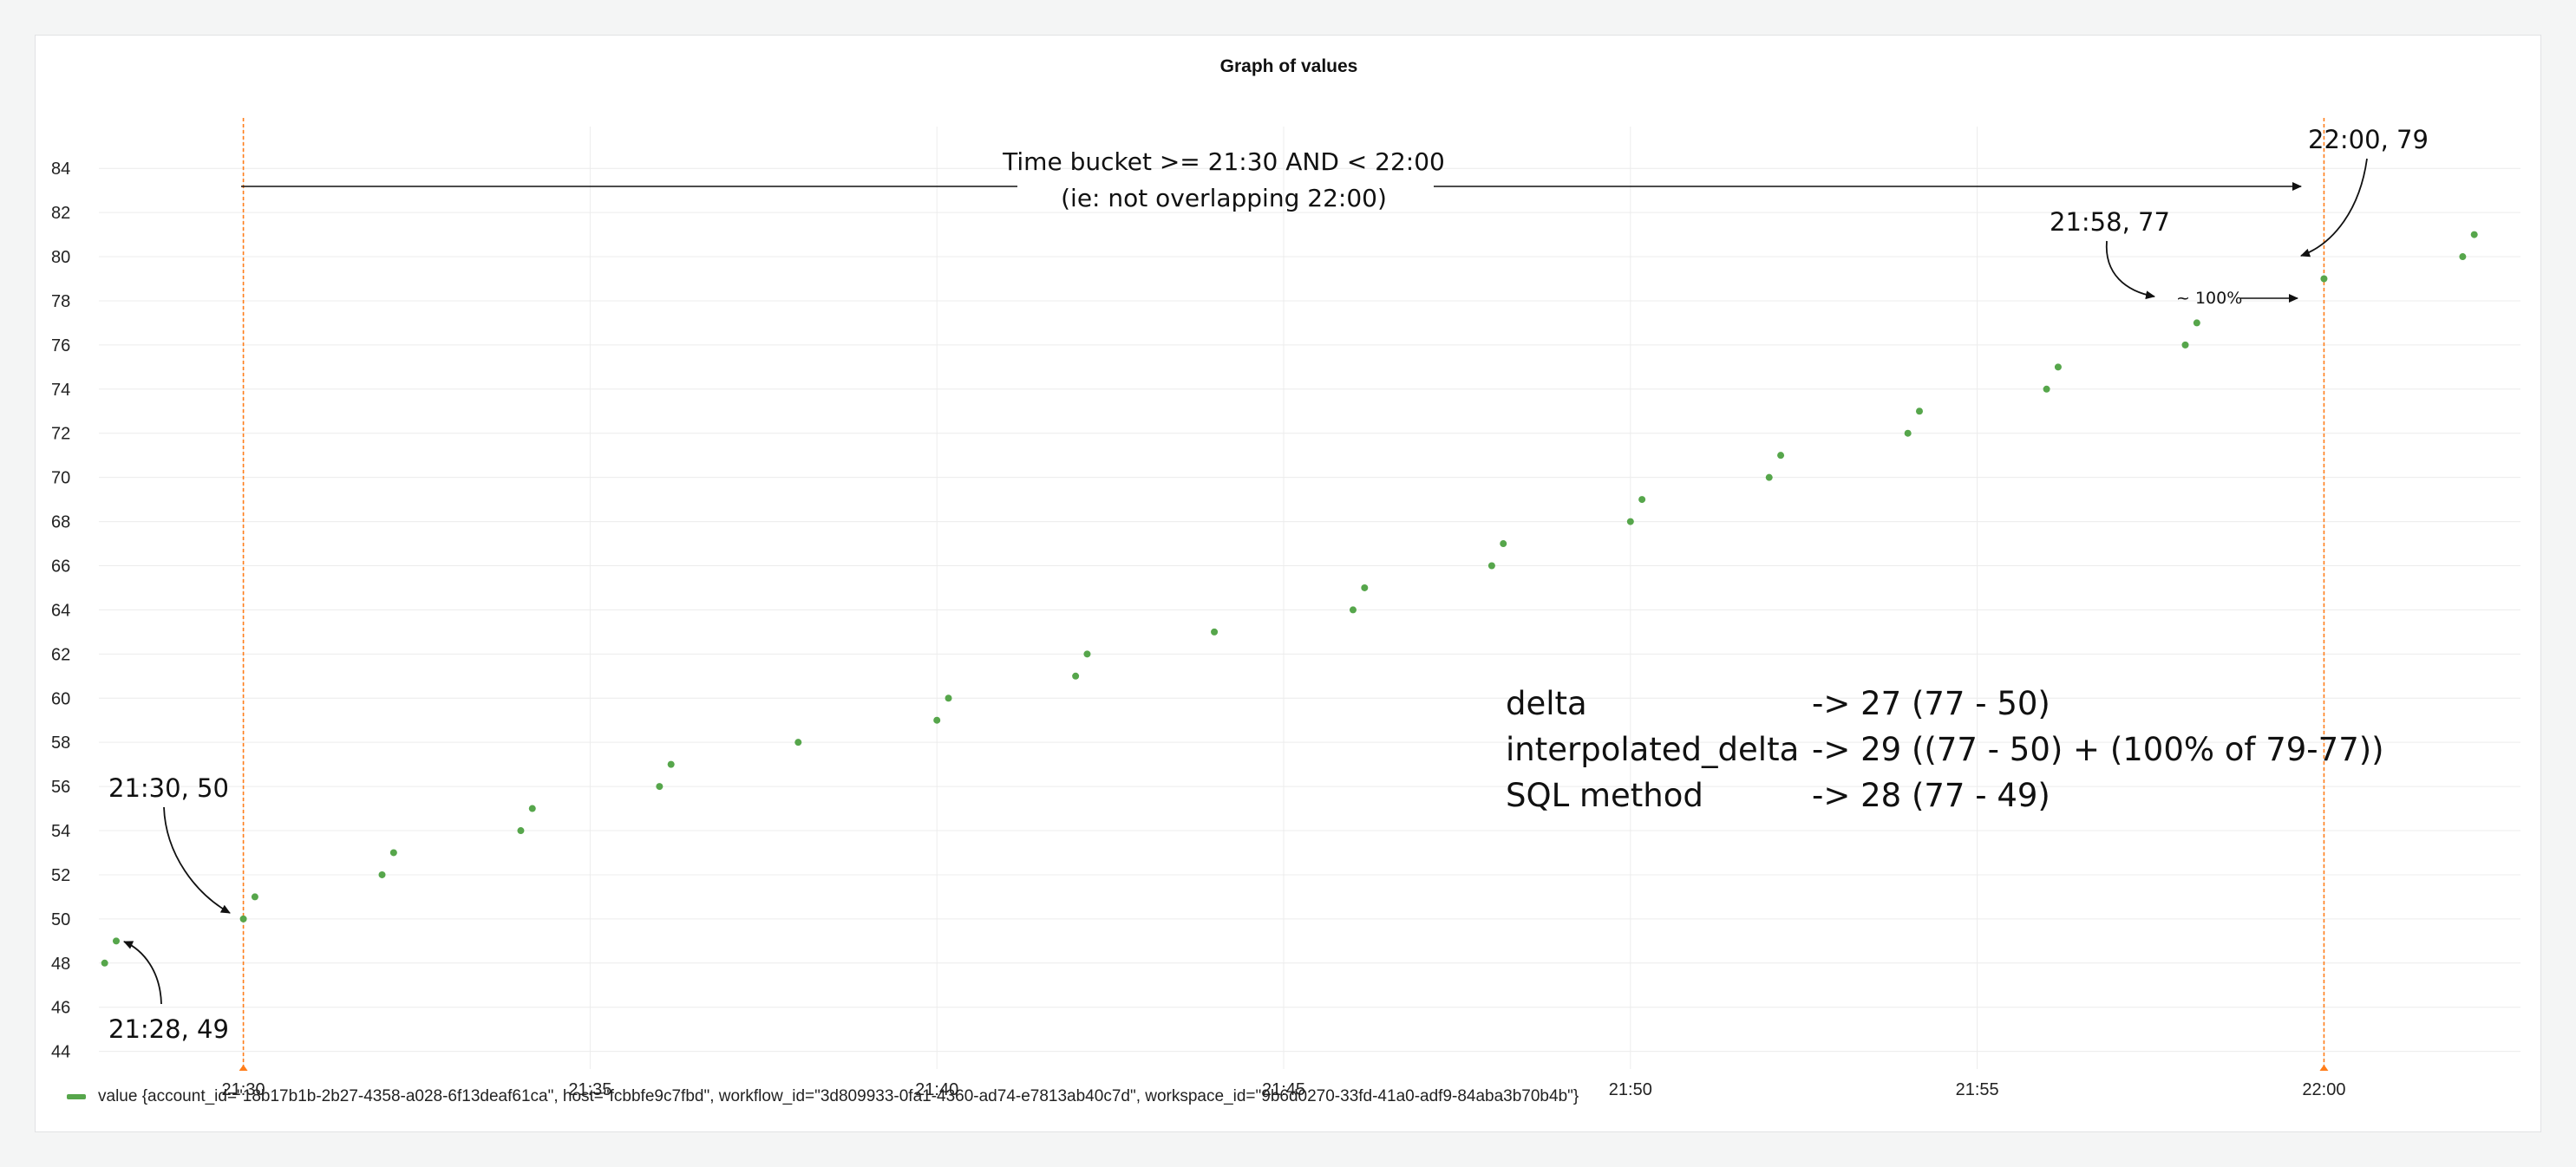 This screenshot has width=2576, height=1167. What do you see at coordinates (936, 1089) in the screenshot?
I see `x-tick-label: 21:40` at bounding box center [936, 1089].